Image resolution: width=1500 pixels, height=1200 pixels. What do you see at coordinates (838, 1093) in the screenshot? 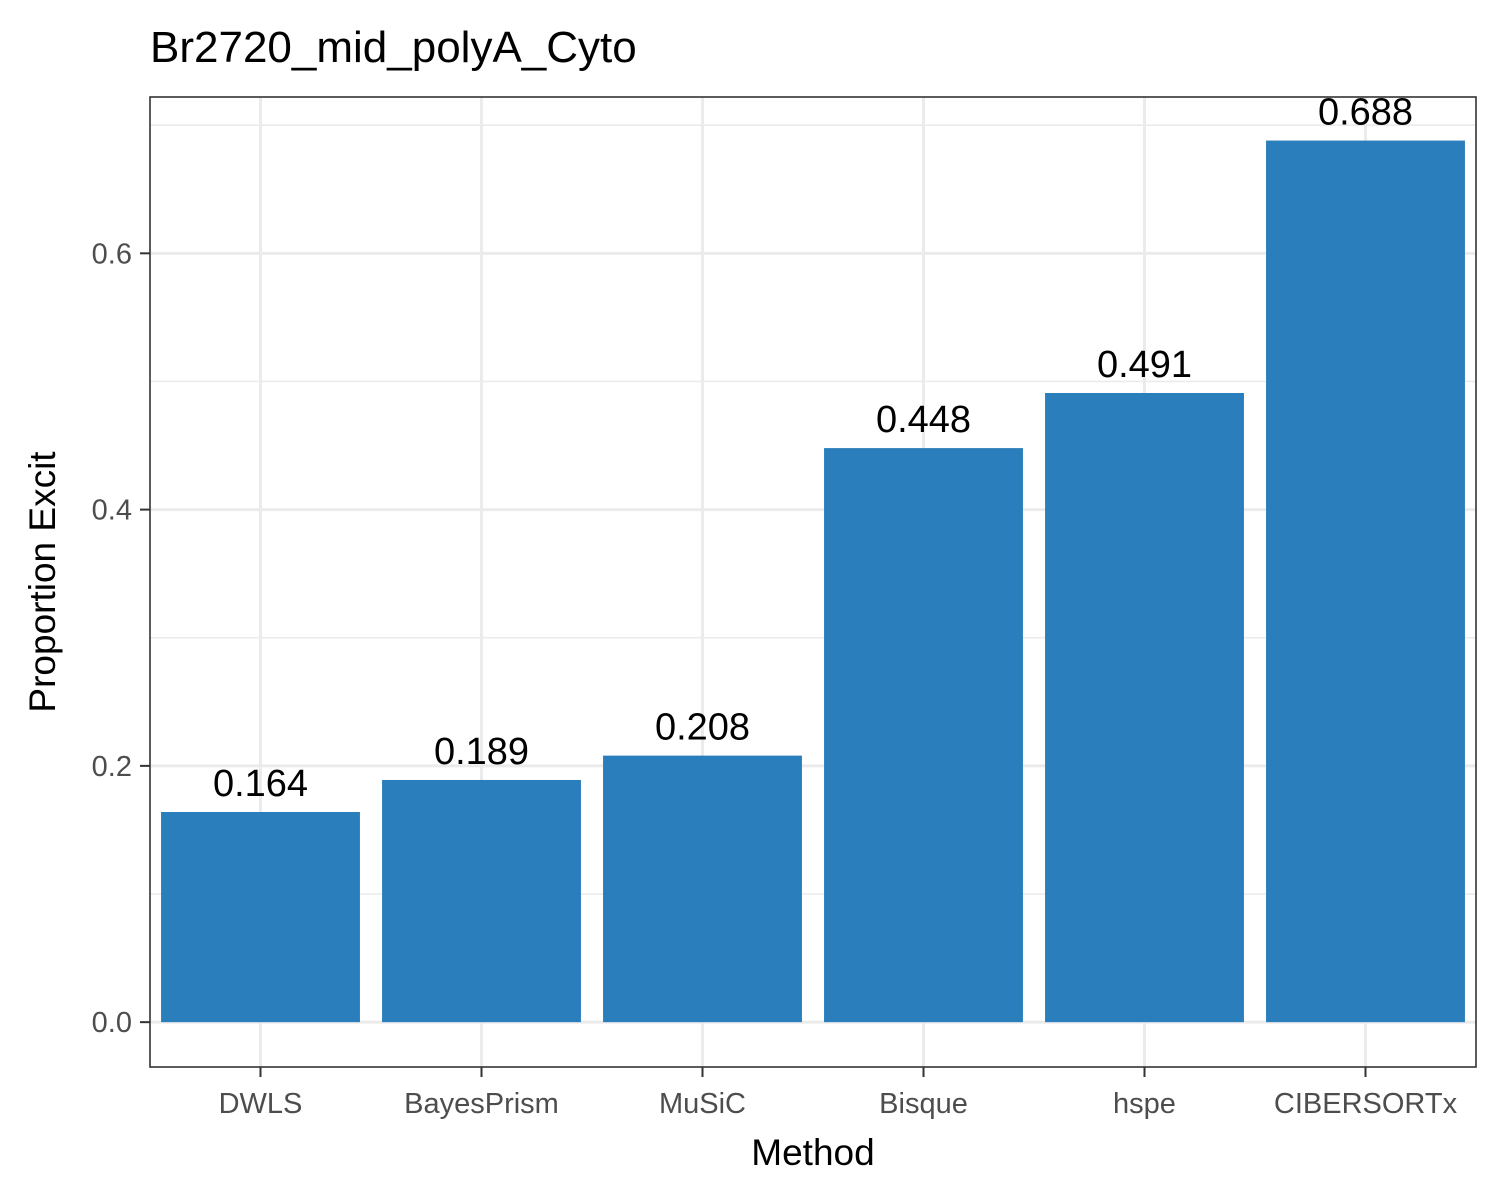
I see `x-axis: DWLS BayesPrism MuSiC Bisque hspe CIBERSORTx` at bounding box center [838, 1093].